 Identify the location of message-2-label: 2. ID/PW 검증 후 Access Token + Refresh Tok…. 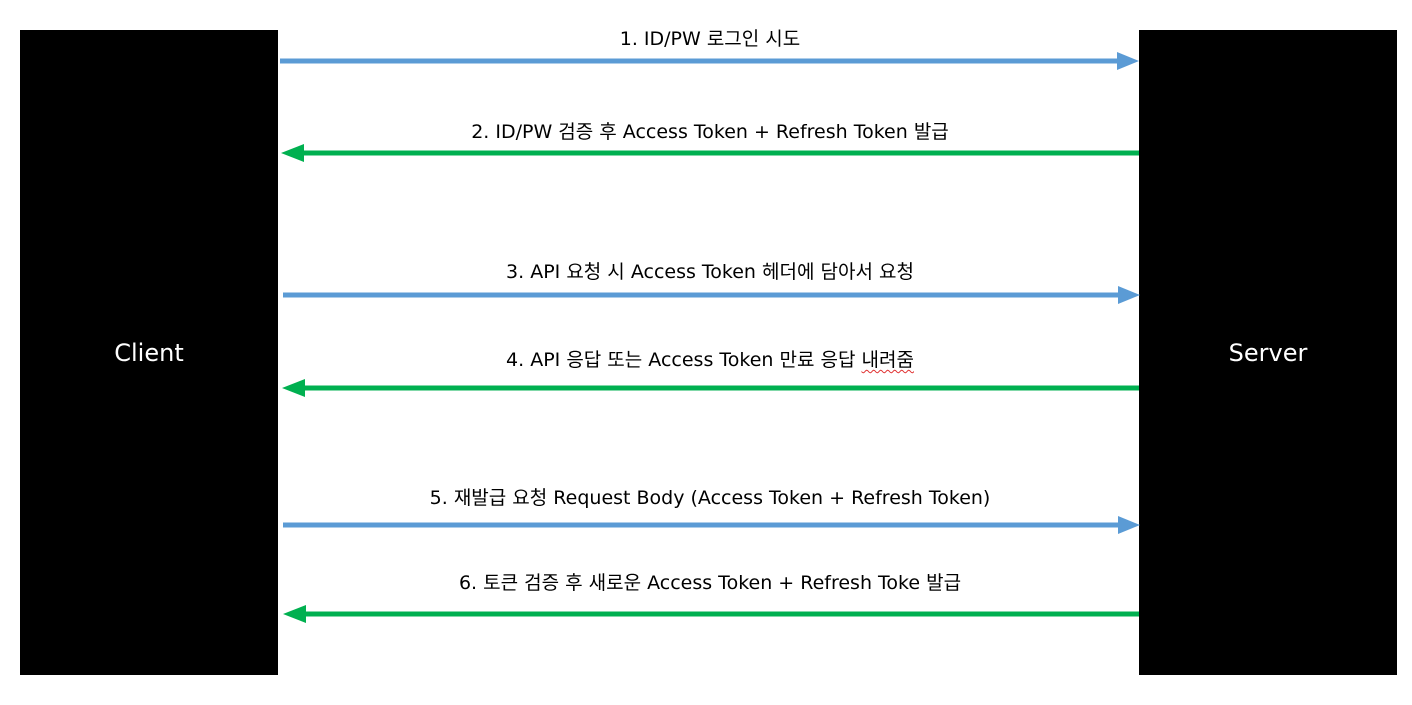
(710, 132).